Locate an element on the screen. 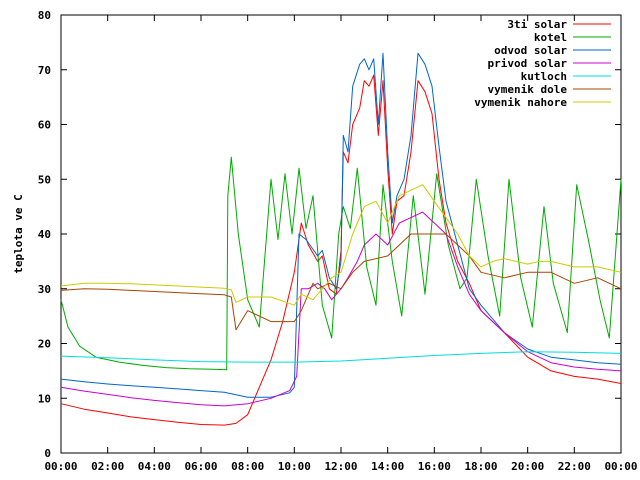 This screenshot has height=480, width=640. series-line-kutloch is located at coordinates (341, 357).